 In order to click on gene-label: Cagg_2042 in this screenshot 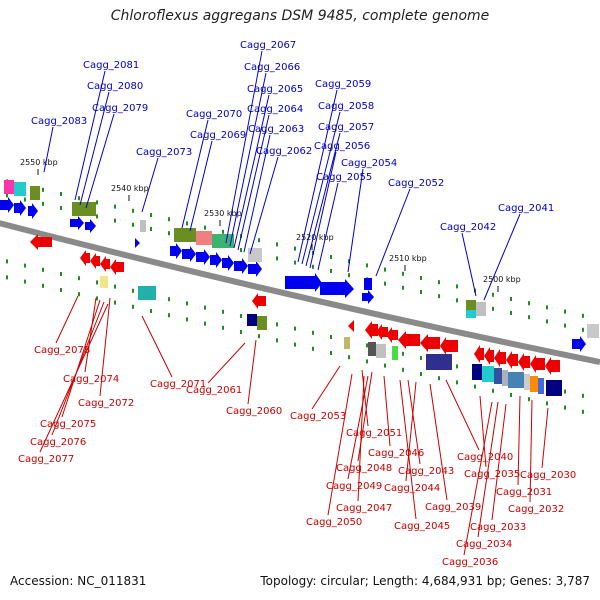, I will do `click(468, 227)`.